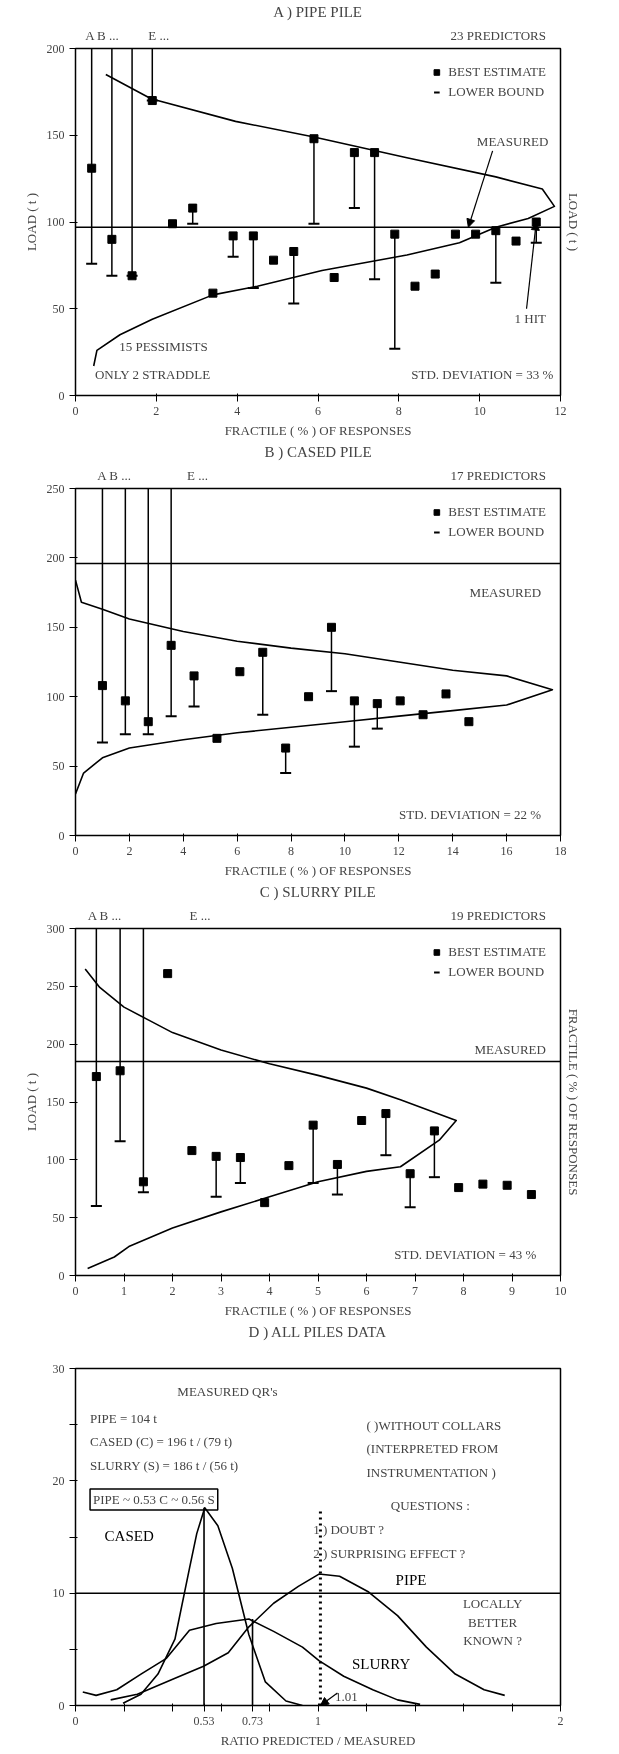 The width and height of the screenshot is (619, 1754). Describe the element at coordinates (389, 1553) in the screenshot. I see `annotation: 2 ) SURPRISING EFFECT ?` at that location.